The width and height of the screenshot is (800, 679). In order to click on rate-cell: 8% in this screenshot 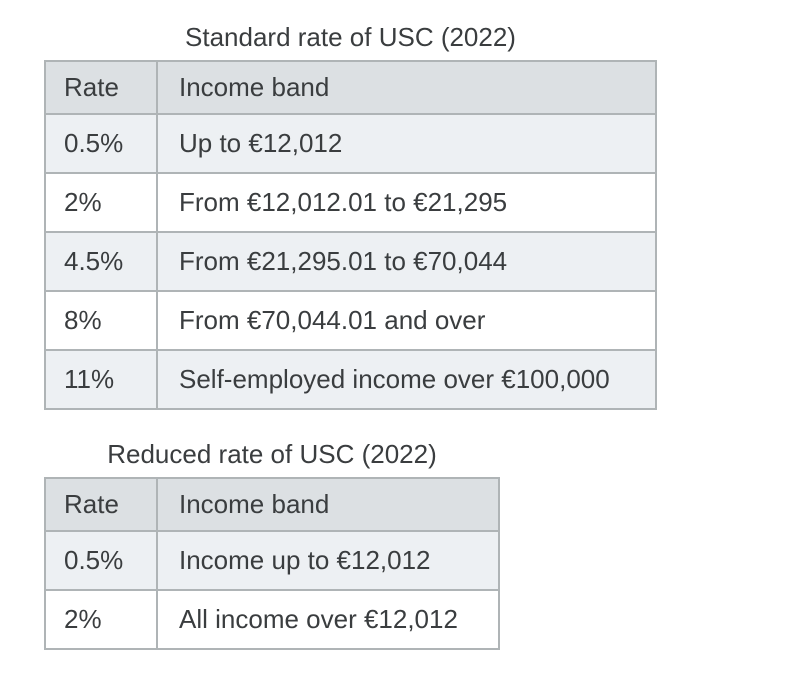, I will do `click(101, 320)`.